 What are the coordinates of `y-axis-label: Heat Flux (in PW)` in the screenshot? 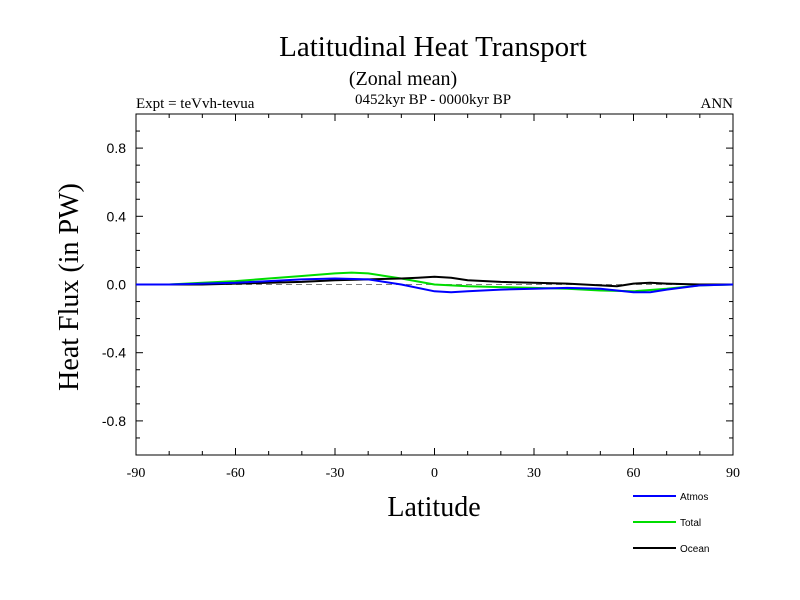 It's located at (69, 287).